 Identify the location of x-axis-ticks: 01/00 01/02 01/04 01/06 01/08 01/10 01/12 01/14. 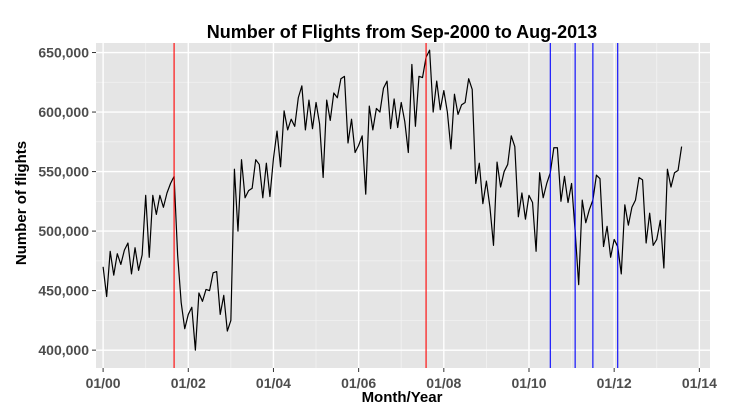
(401, 379).